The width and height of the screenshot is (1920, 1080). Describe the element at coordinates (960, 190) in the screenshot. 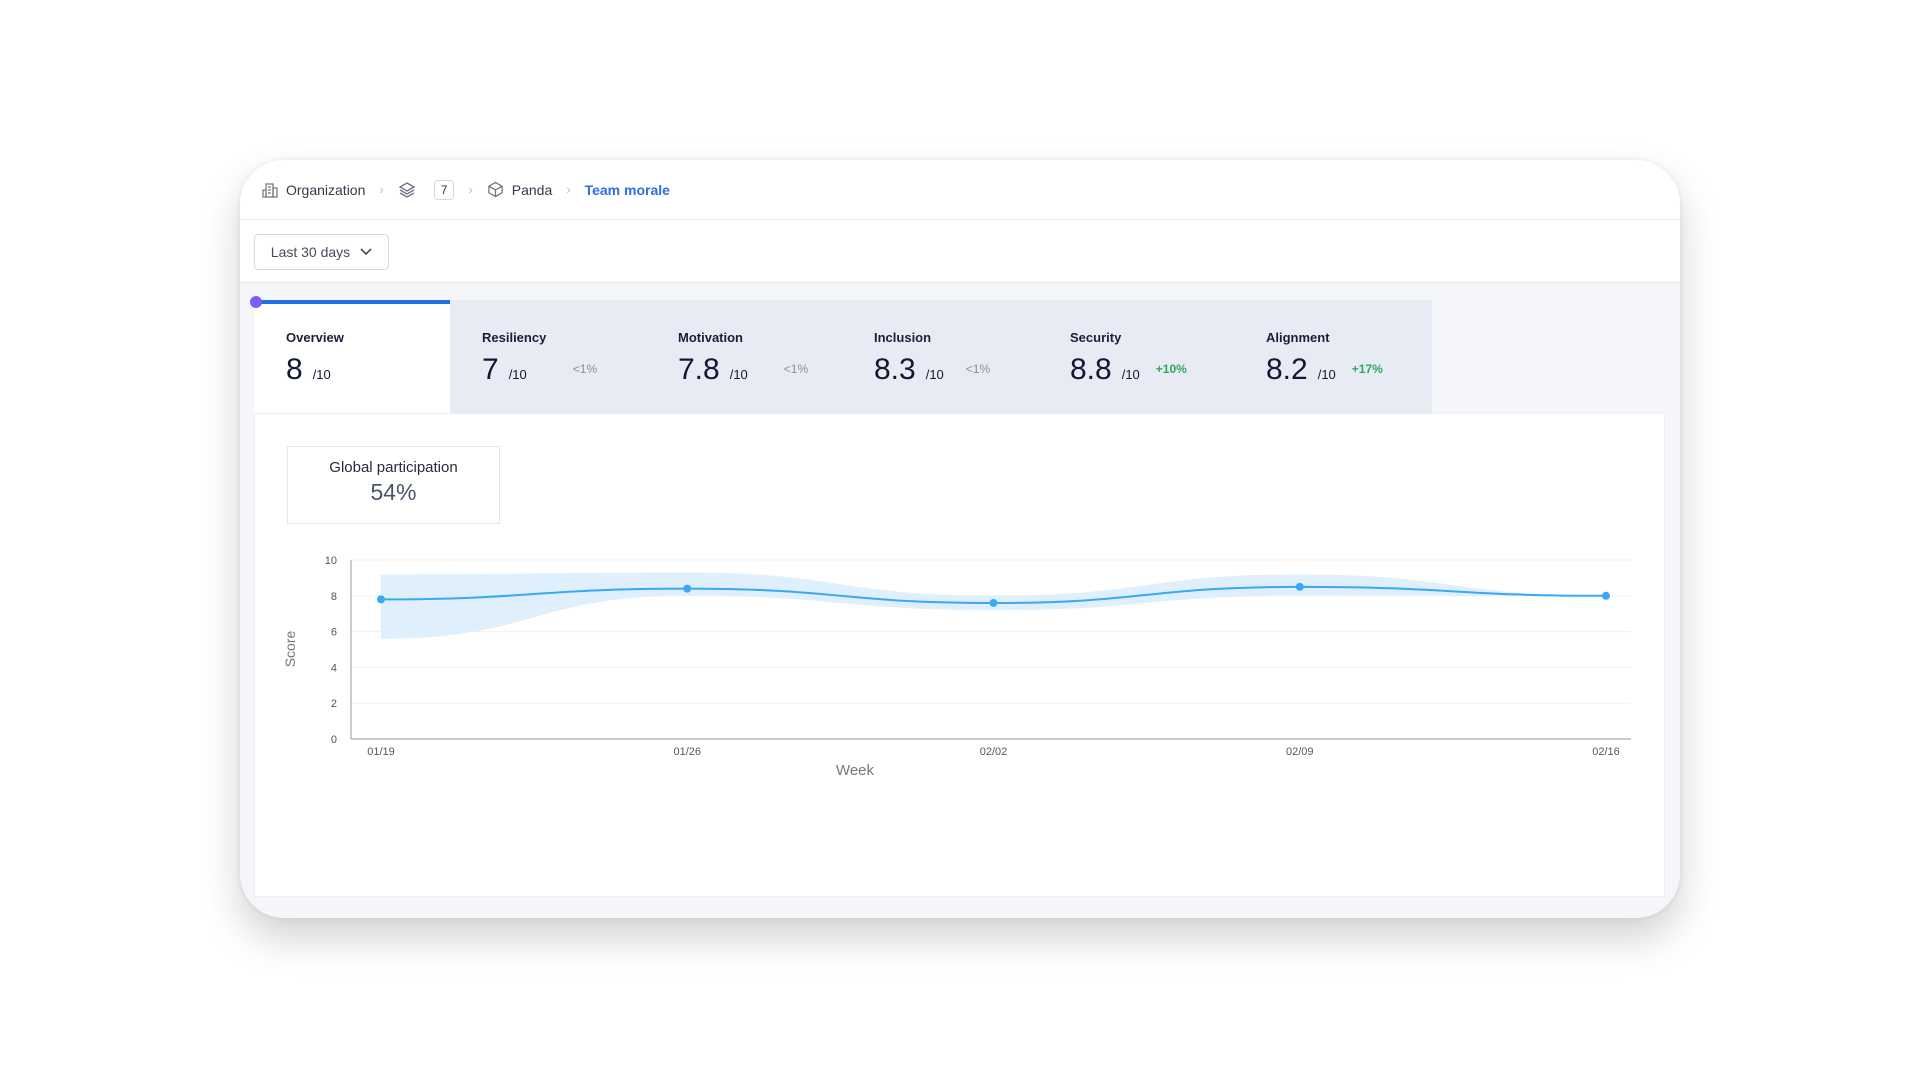

I see `breadcrumb: Organization › 7 › Panda › Team morale` at that location.